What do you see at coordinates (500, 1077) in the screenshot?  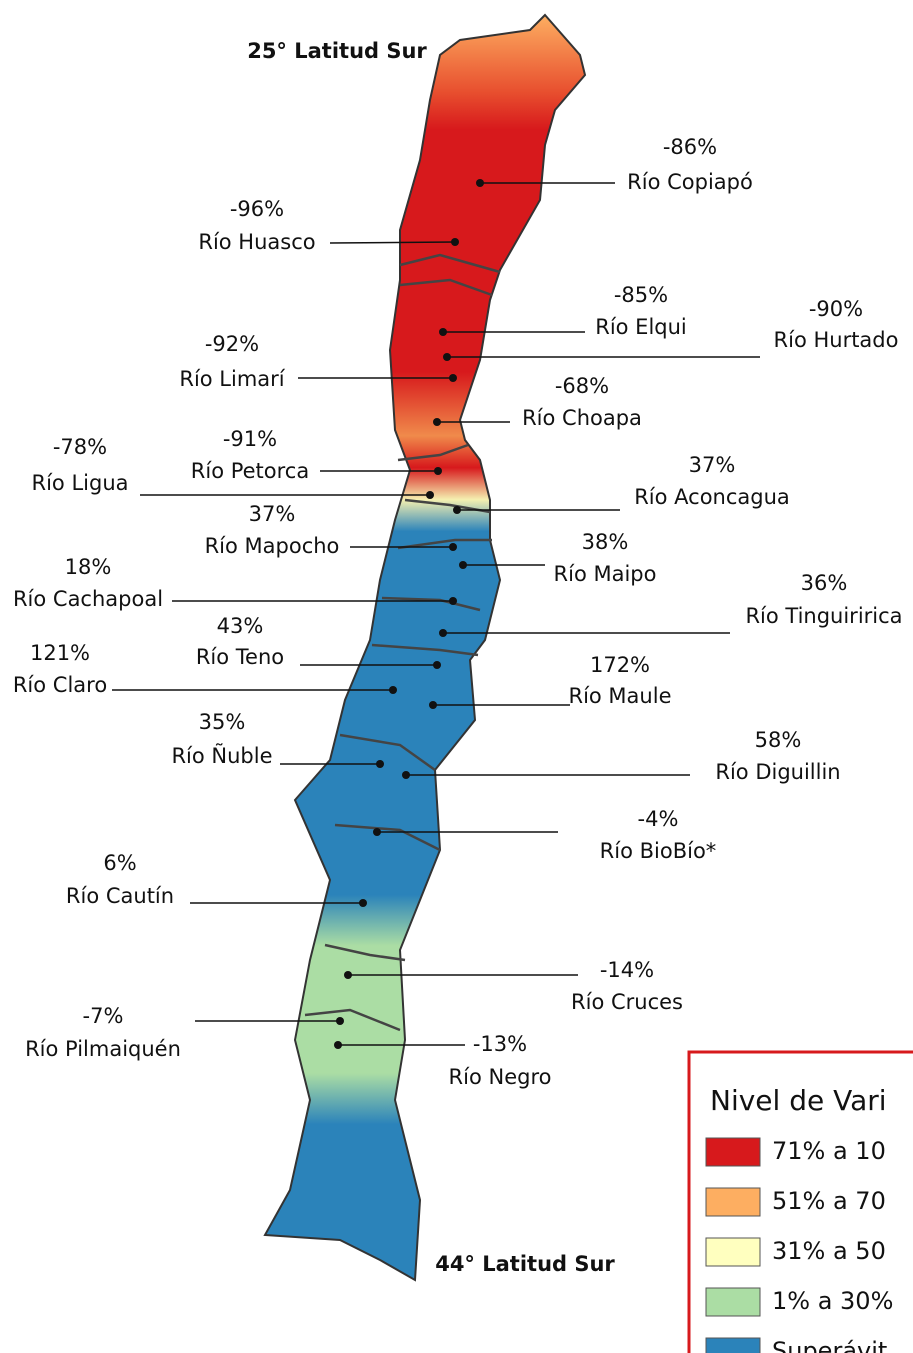 I see `river-name: Río Negro` at bounding box center [500, 1077].